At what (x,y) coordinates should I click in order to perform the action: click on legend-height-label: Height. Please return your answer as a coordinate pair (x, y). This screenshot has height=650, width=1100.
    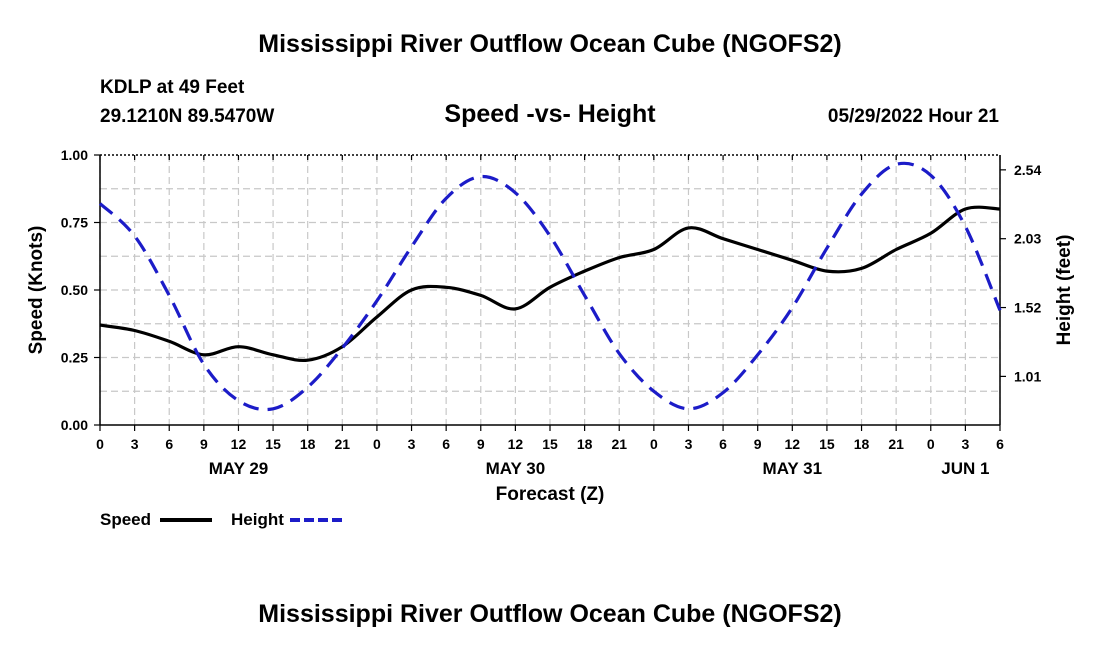
    Looking at the image, I should click on (257, 519).